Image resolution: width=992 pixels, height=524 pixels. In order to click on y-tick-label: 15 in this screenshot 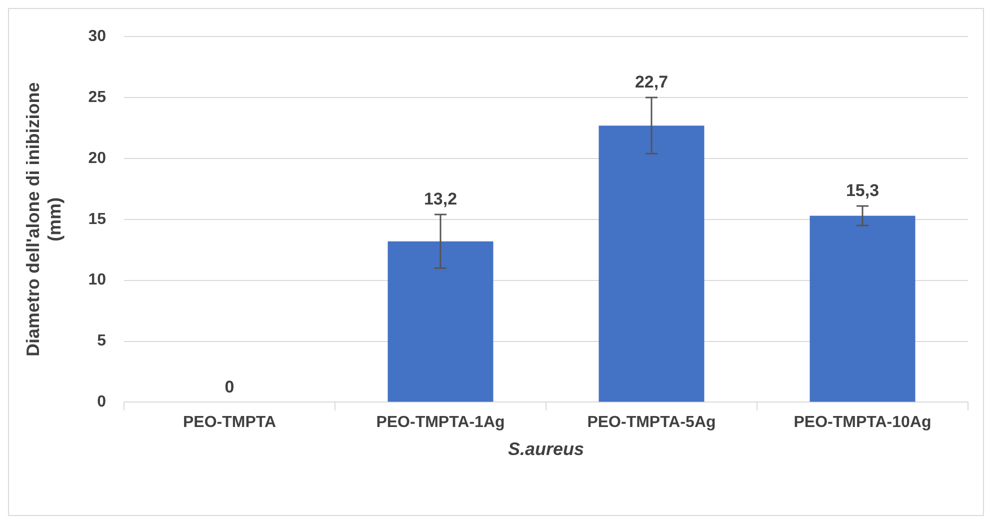, I will do `click(97, 219)`.